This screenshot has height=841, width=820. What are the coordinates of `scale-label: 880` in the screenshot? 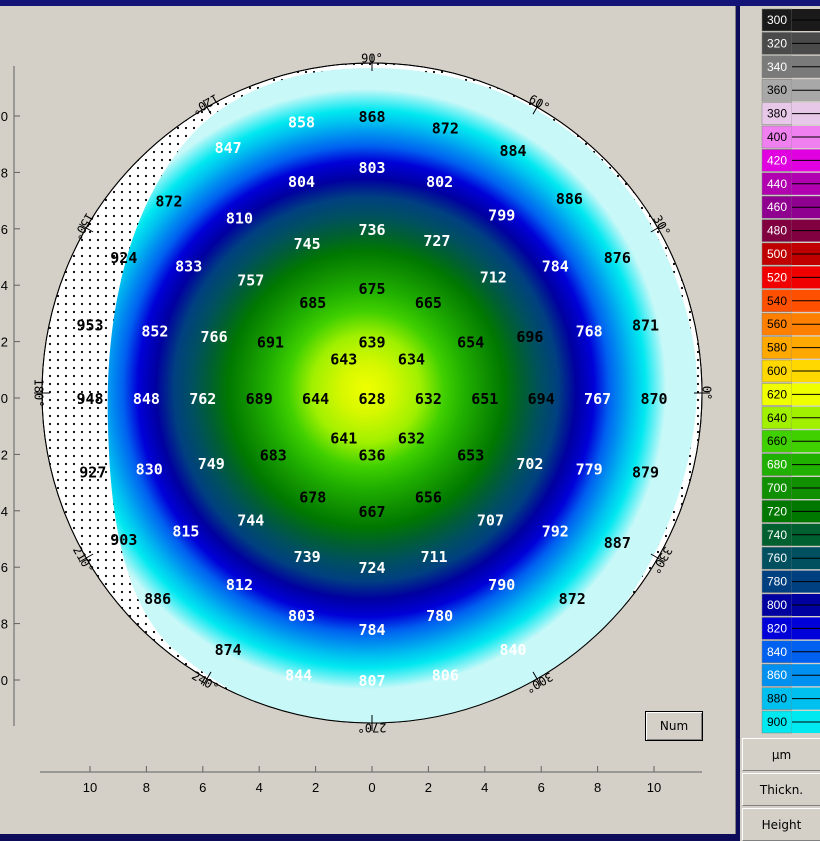 It's located at (777, 699).